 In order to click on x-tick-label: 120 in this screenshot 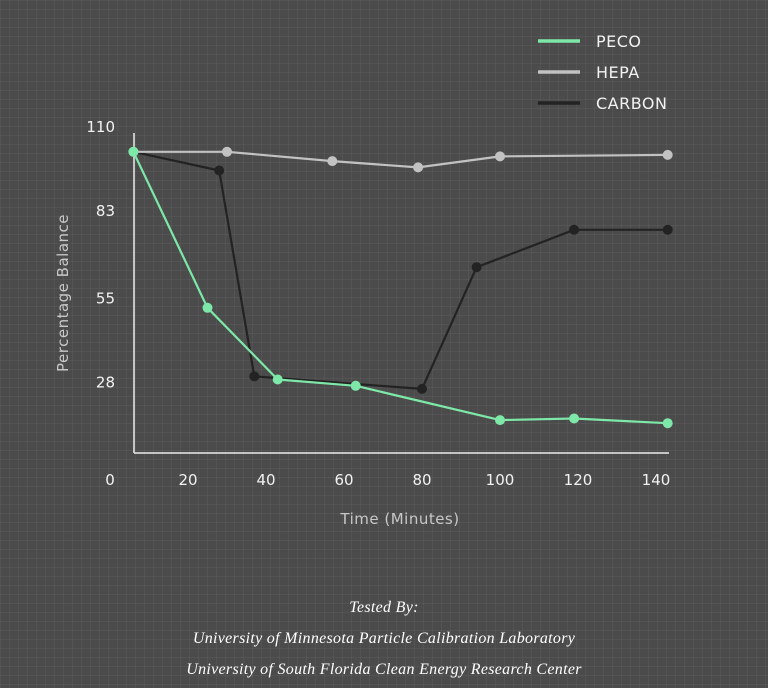, I will do `click(578, 480)`.